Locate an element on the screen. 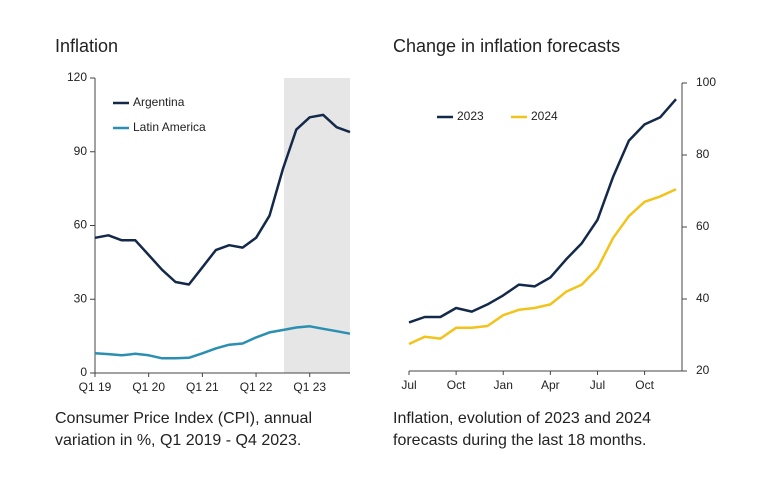 The width and height of the screenshot is (767, 490). y-tick-label: 0 is located at coordinates (83, 372).